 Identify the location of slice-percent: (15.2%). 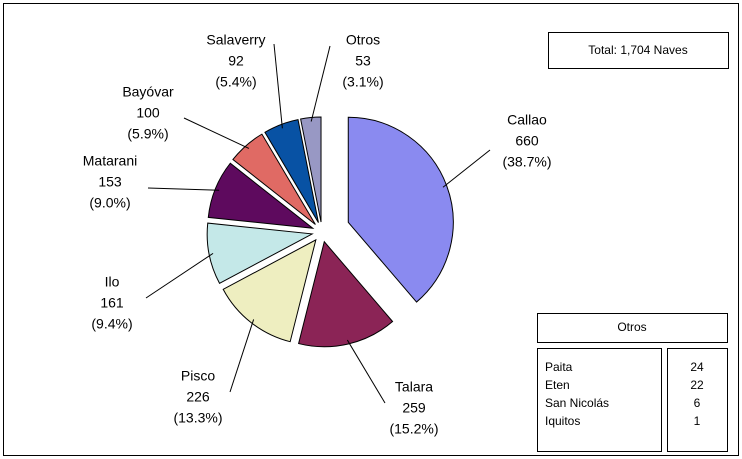
(413, 429).